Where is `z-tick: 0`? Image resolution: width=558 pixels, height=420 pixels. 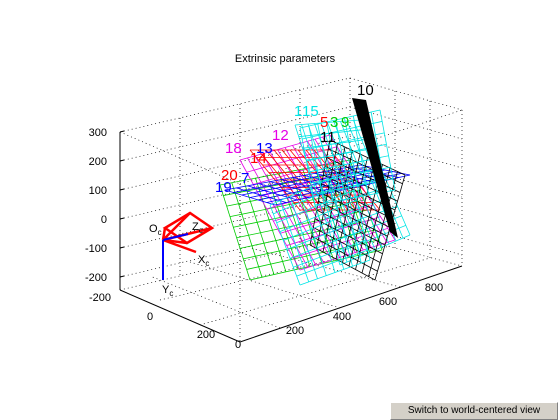 z-tick: 0 is located at coordinates (104, 220).